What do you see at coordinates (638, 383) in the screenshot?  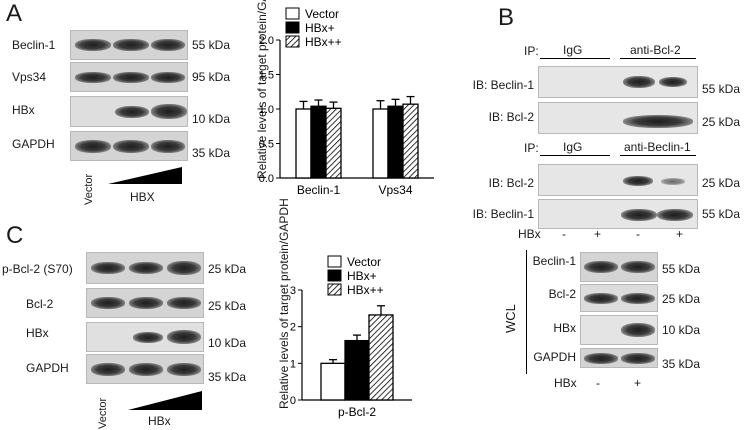 I see `wcl-hbx-sign-1: +` at bounding box center [638, 383].